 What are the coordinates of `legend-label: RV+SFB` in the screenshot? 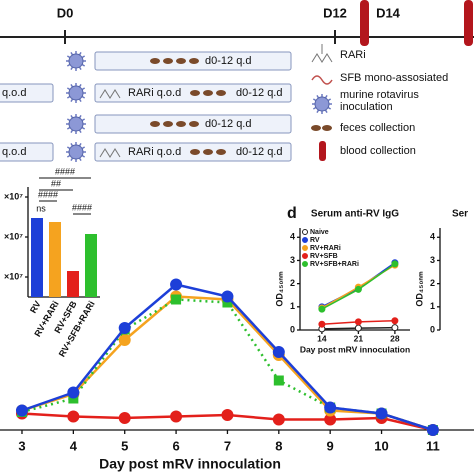 It's located at (324, 256).